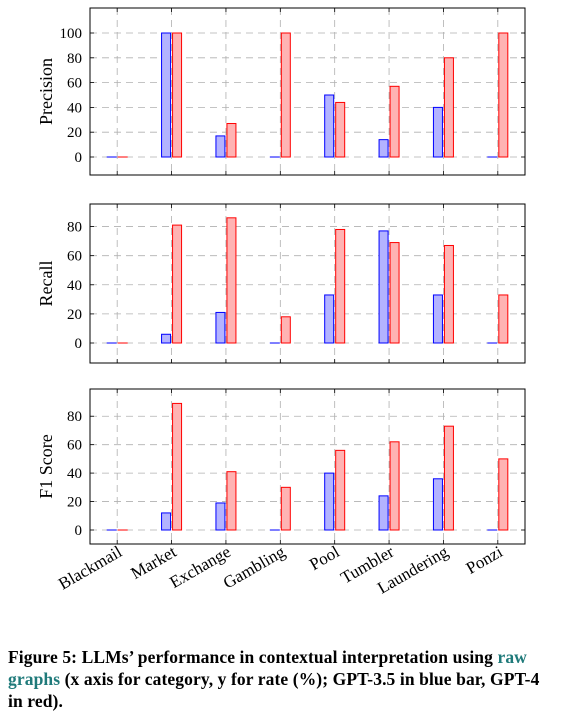  I want to click on x-category-label: Ponzi, so click(484, 560).